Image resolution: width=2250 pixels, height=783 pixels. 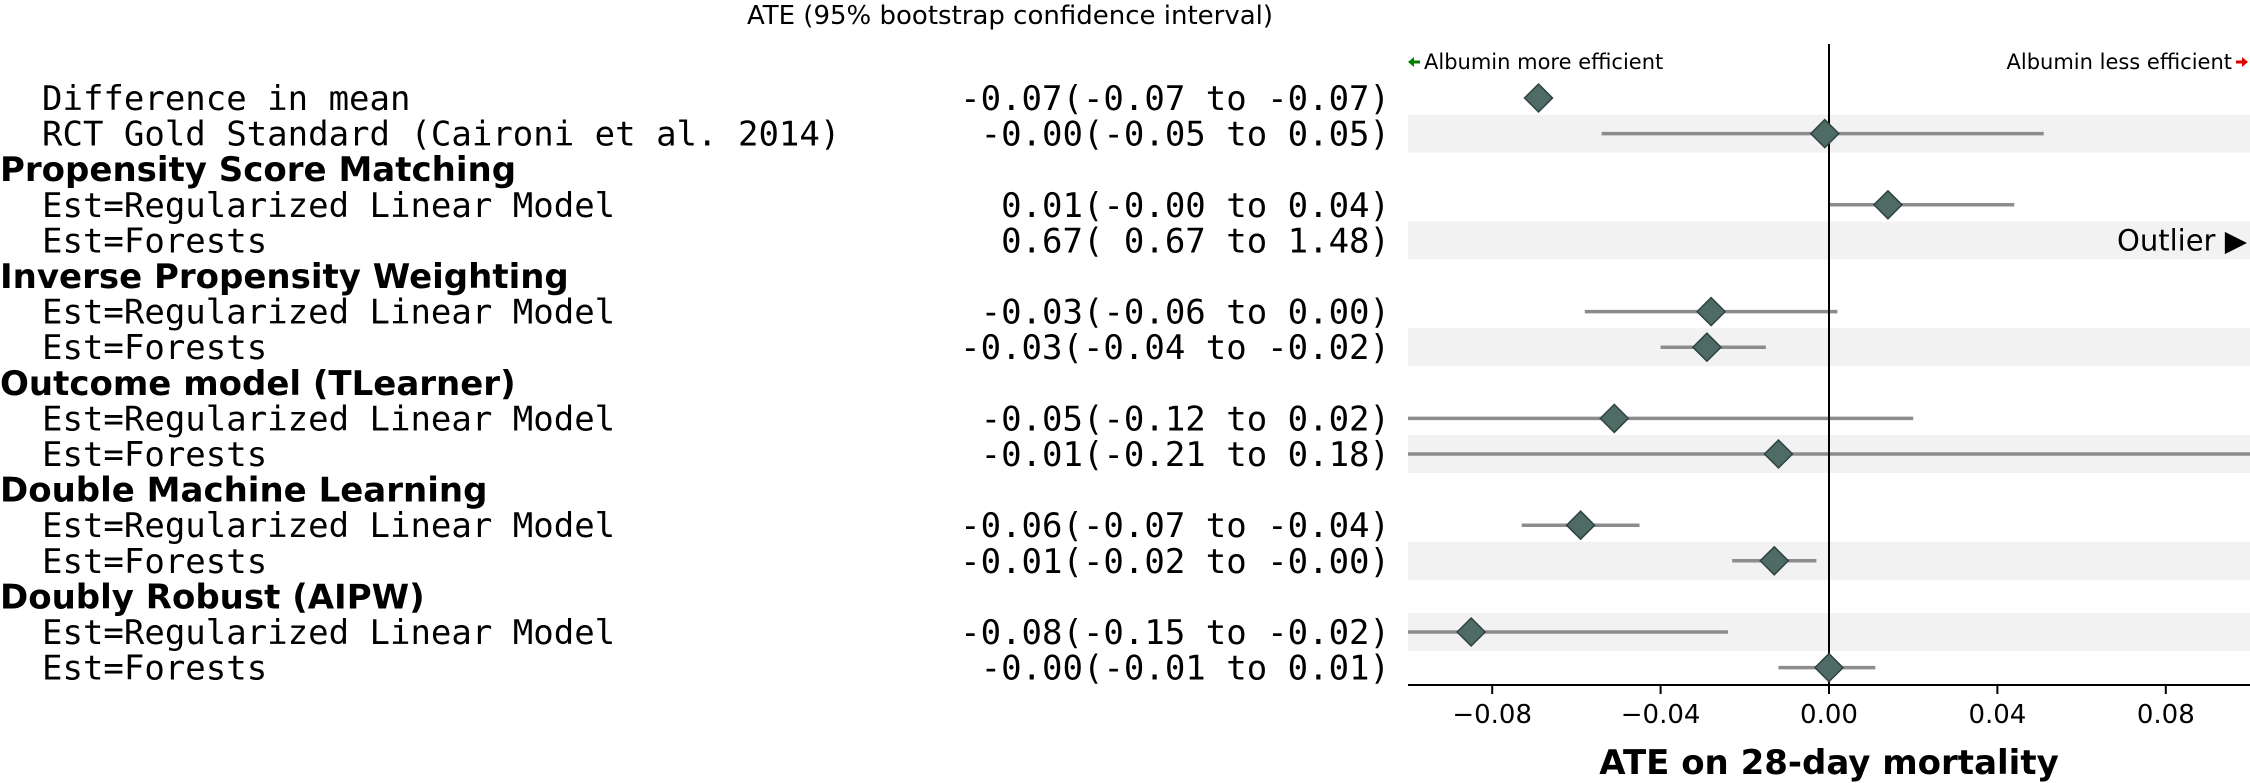 I want to click on x-tick-label: −0.04, so click(x=1661, y=715).